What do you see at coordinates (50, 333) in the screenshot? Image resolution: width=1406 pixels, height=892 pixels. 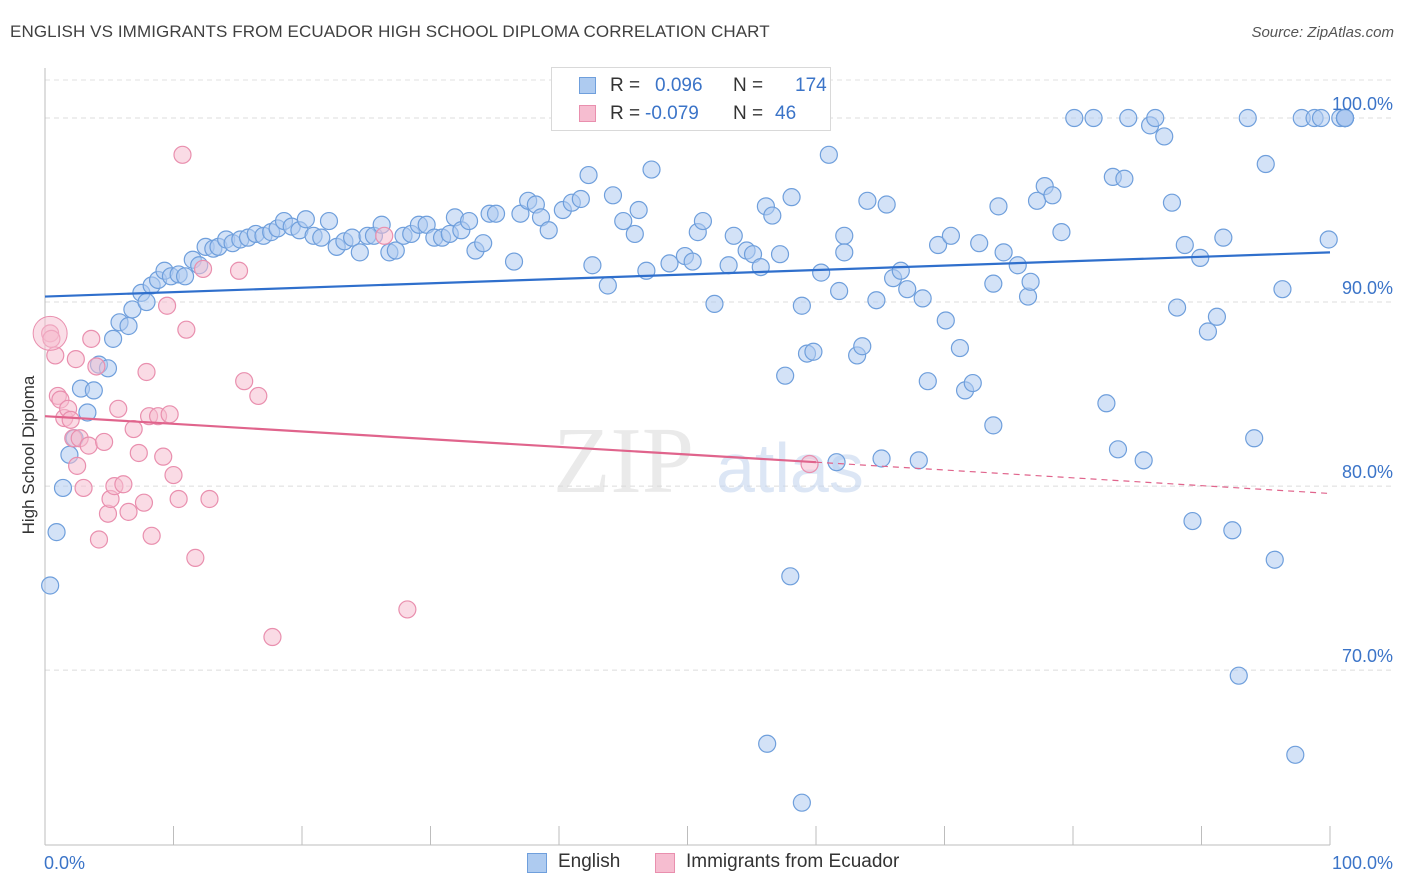 I see `ecuador-point-large` at bounding box center [50, 333].